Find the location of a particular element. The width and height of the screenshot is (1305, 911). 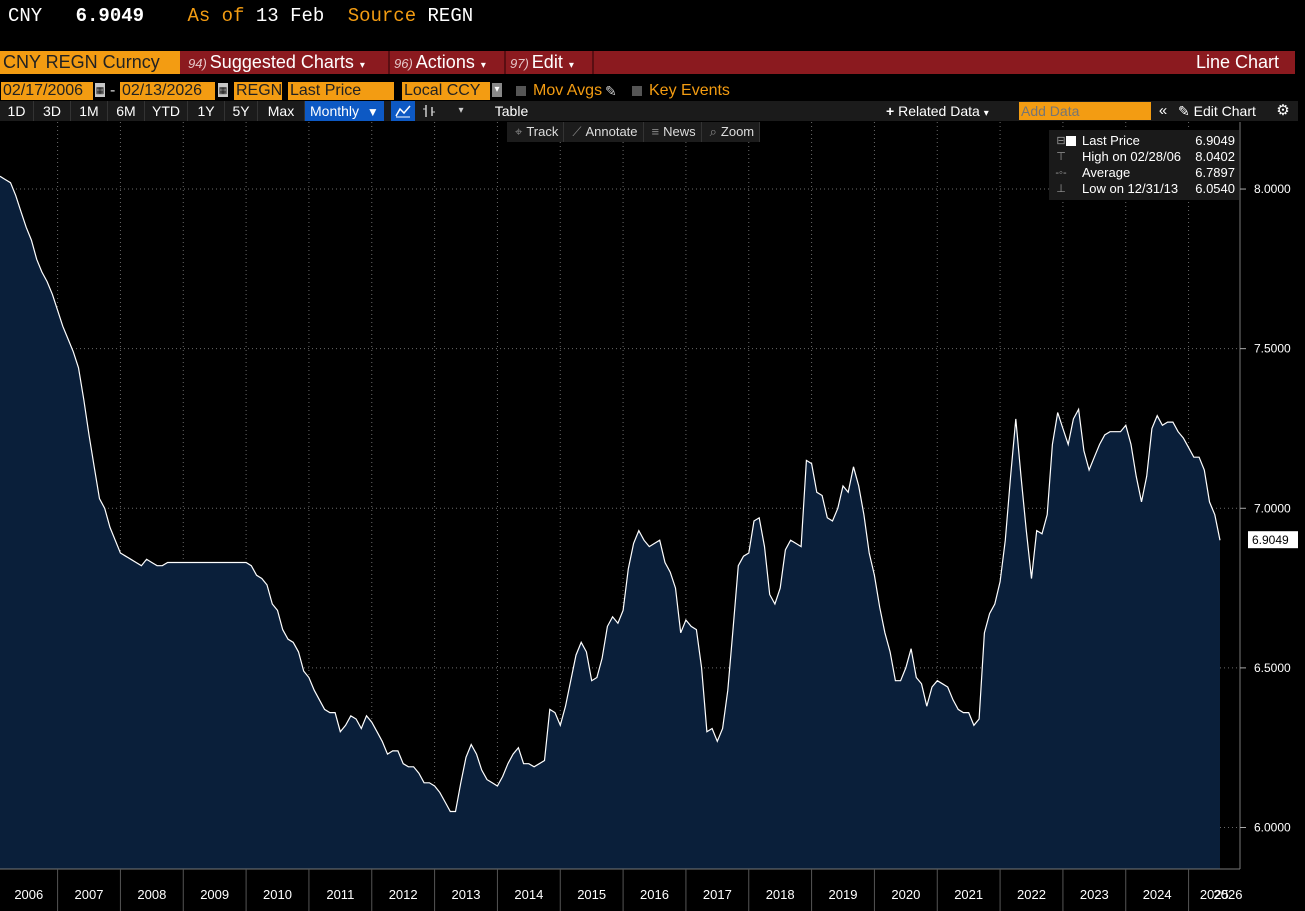

zoom-label: Zoom is located at coordinates (737, 131).